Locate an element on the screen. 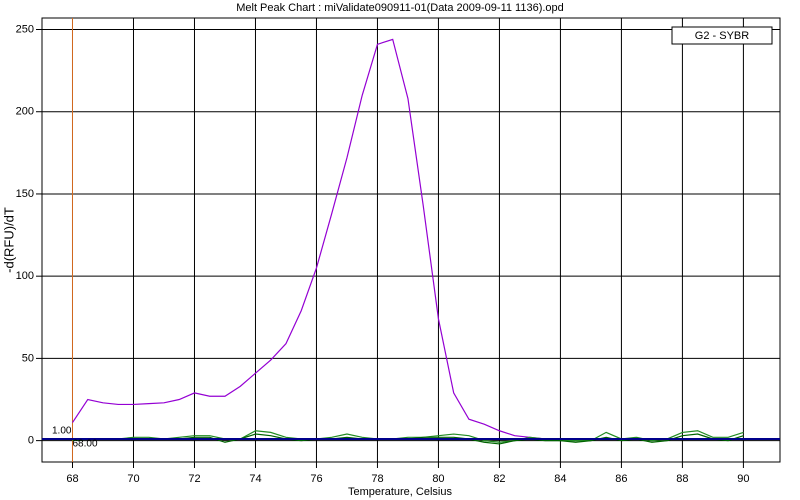 The height and width of the screenshot is (500, 800). x-tick-label: 78 is located at coordinates (377, 479).